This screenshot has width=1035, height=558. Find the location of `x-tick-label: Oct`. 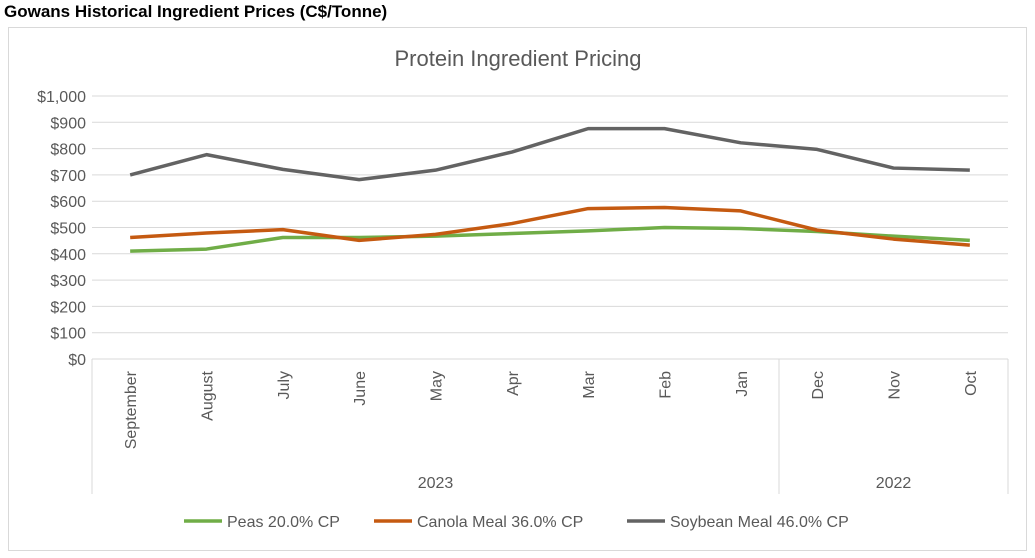

x-tick-label: Oct is located at coordinates (971, 382).